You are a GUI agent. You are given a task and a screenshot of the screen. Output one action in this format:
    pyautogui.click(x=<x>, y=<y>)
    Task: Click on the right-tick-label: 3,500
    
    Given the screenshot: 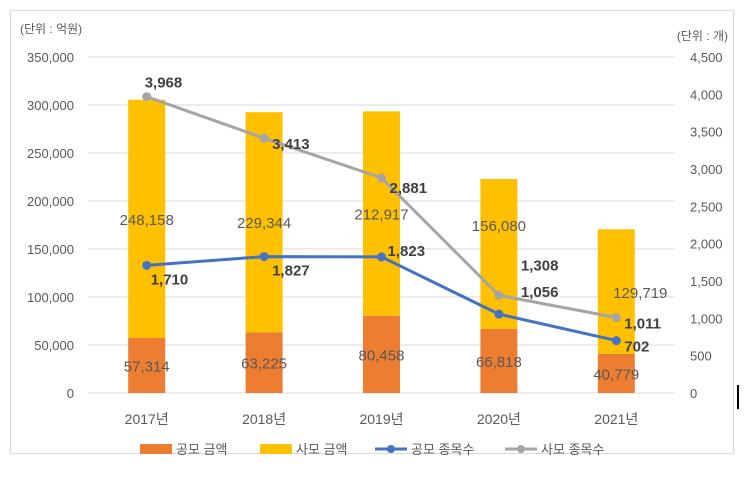 What is the action you would take?
    pyautogui.click(x=706, y=132)
    